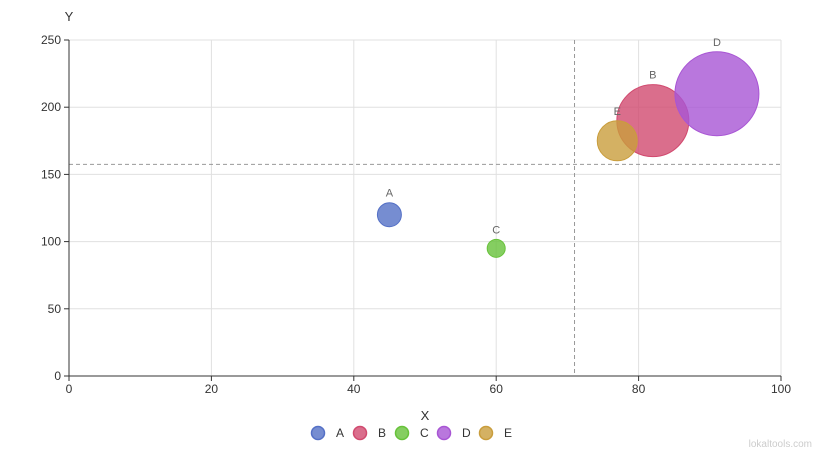  What do you see at coordinates (402, 433) in the screenshot?
I see `legend-swatch-c` at bounding box center [402, 433].